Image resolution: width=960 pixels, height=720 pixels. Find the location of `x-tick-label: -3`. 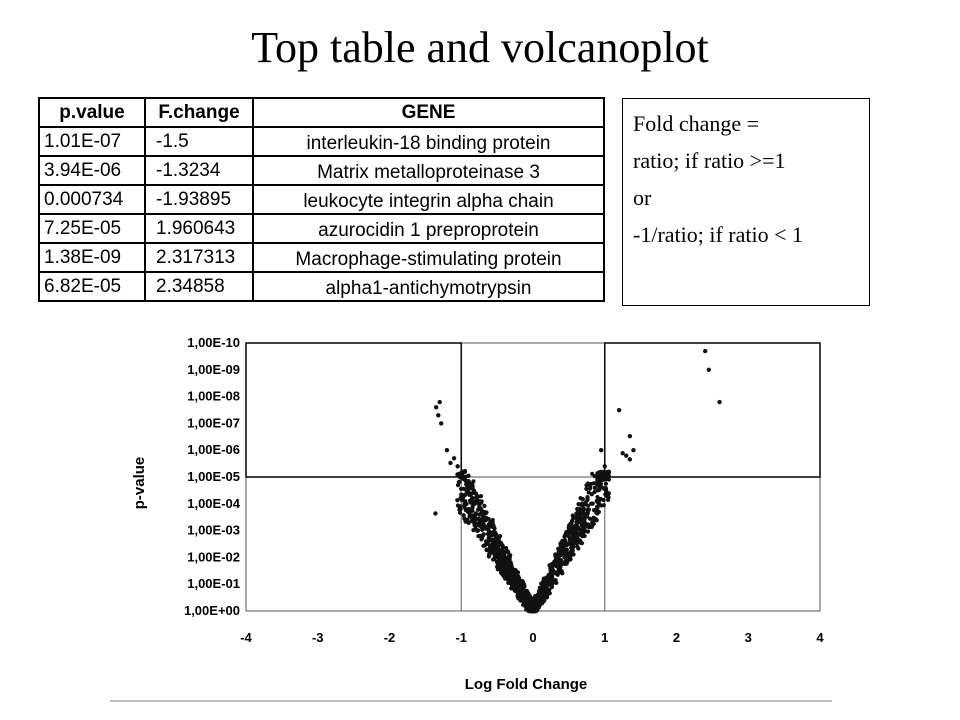

x-tick-label: -3 is located at coordinates (318, 637).